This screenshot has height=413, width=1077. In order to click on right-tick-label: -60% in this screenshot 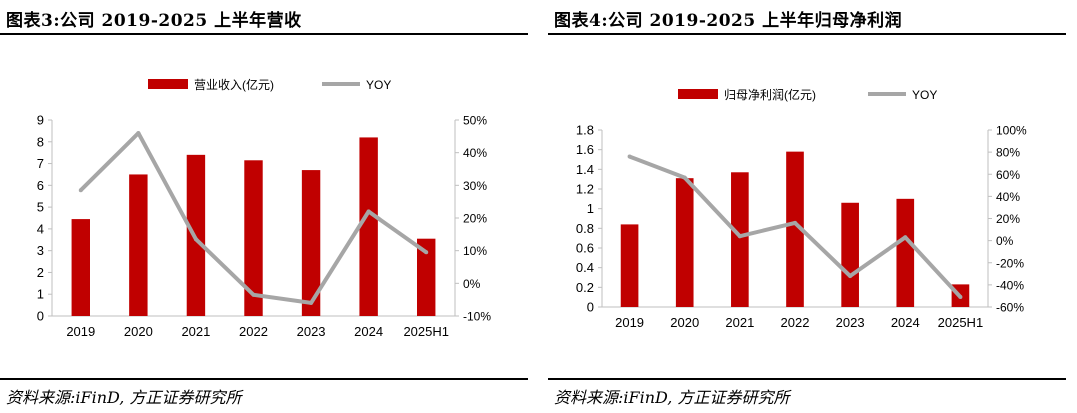, I will do `click(1010, 308)`.